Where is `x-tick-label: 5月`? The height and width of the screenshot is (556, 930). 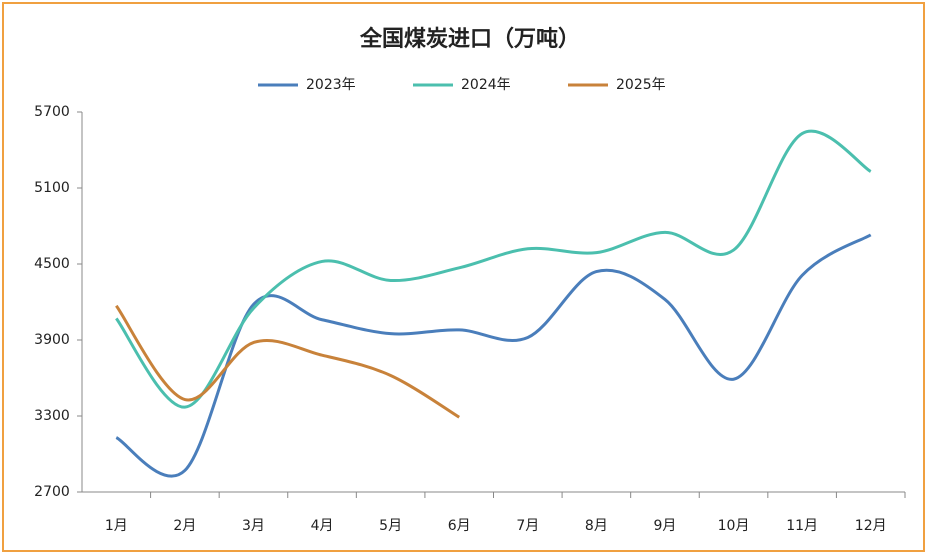
x-tick-label: 5月 is located at coordinates (390, 526).